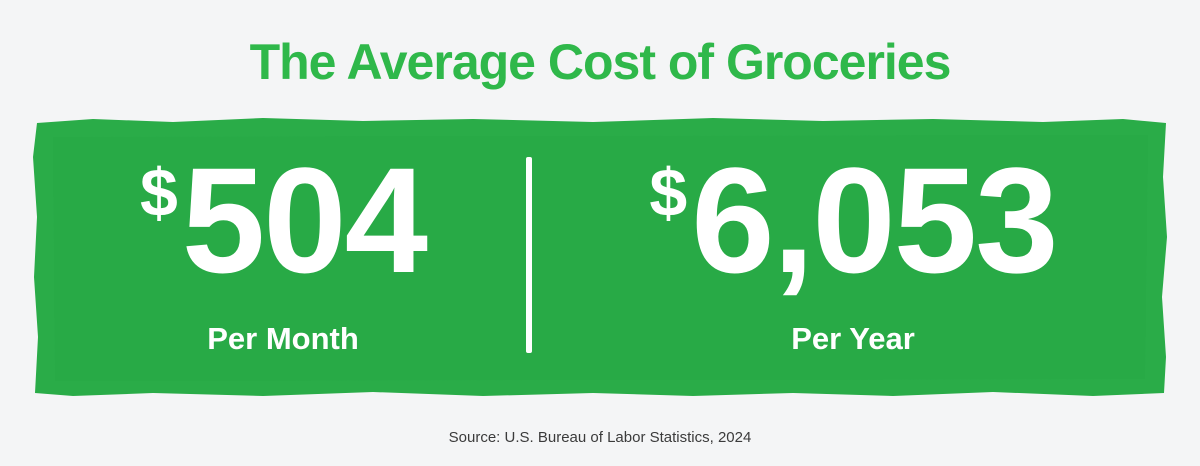 The height and width of the screenshot is (466, 1200). Describe the element at coordinates (529, 255) in the screenshot. I see `divider` at that location.